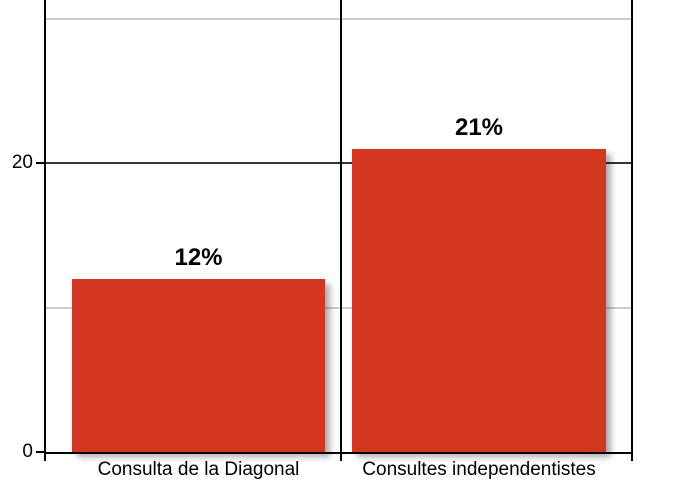  What do you see at coordinates (338, 453) in the screenshot?
I see `x-axis-line` at bounding box center [338, 453].